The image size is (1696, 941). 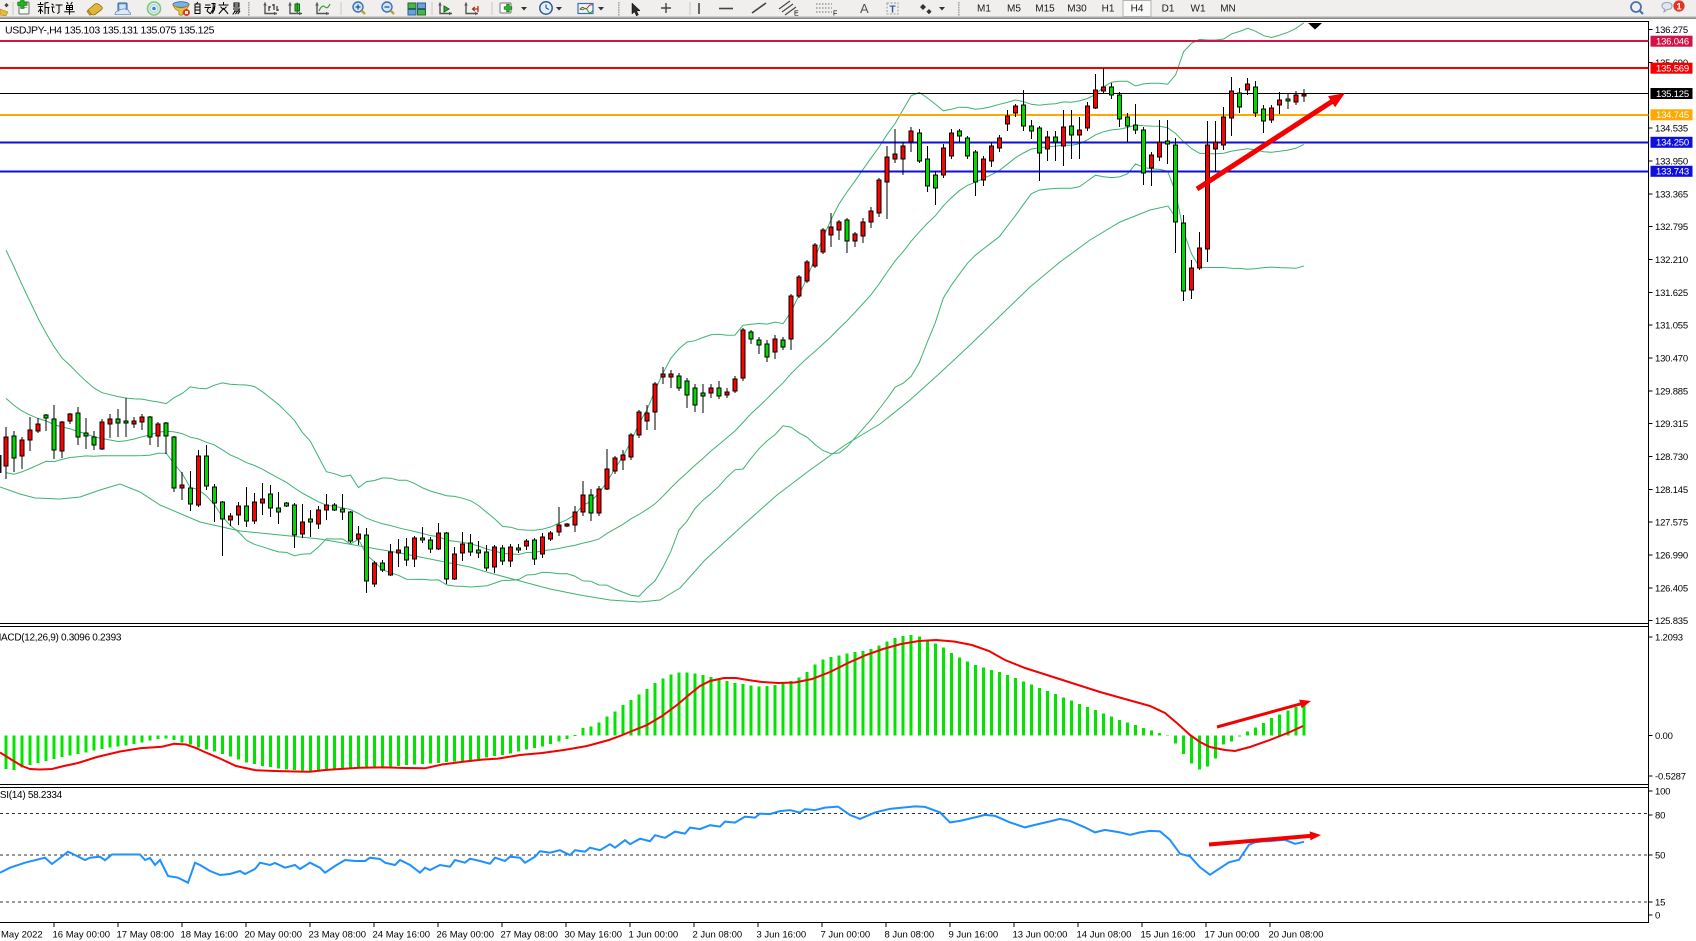 I want to click on svg-text: E, so click(x=796, y=14).